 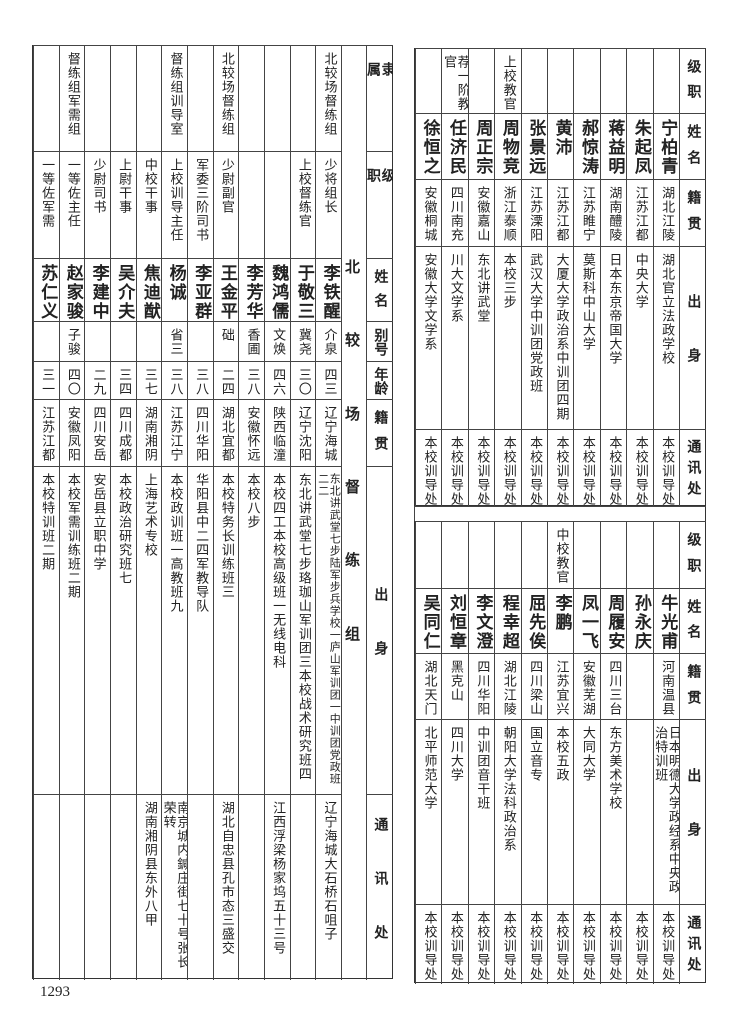 I want to click on cell-name: 吴介夫, so click(x=123, y=289).